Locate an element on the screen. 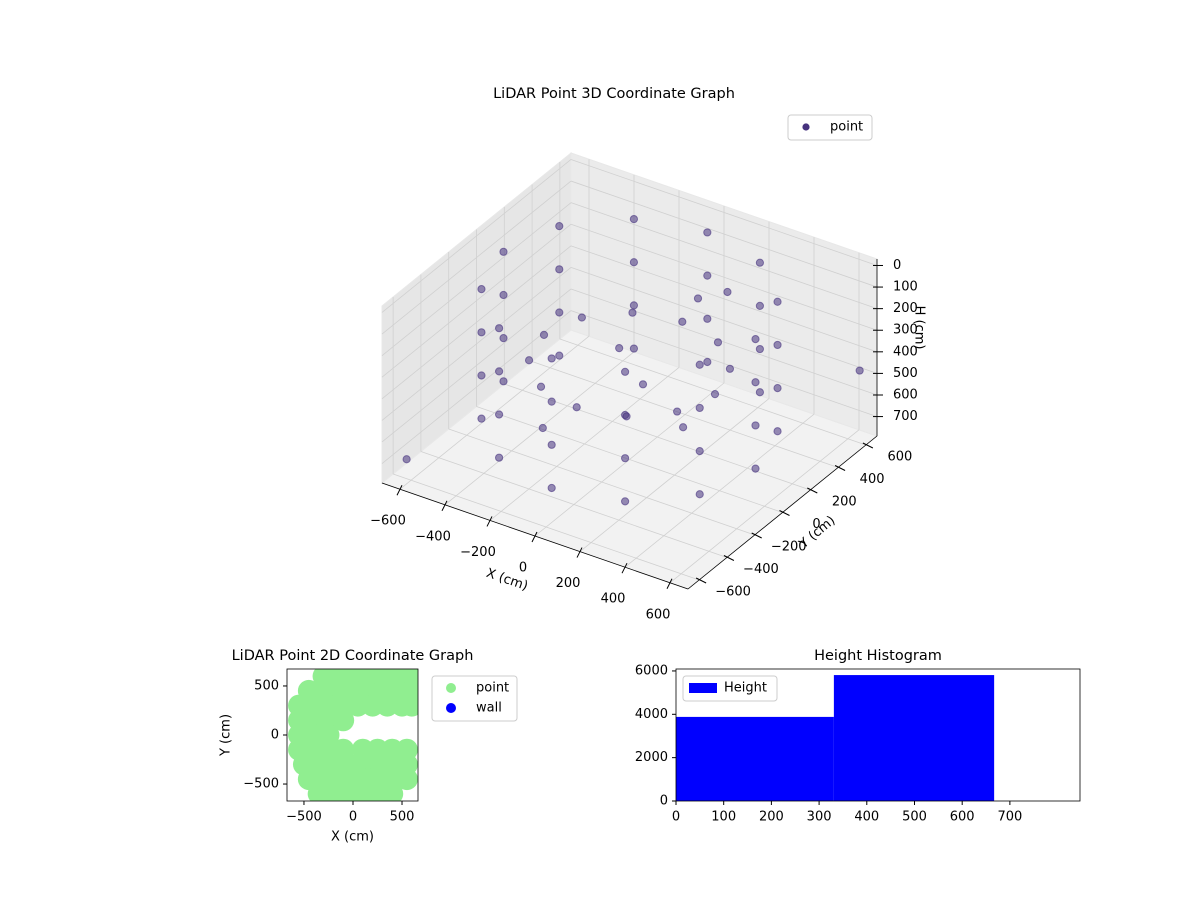 This screenshot has height=900, width=1200. y-tick-label: −500 is located at coordinates (261, 784).